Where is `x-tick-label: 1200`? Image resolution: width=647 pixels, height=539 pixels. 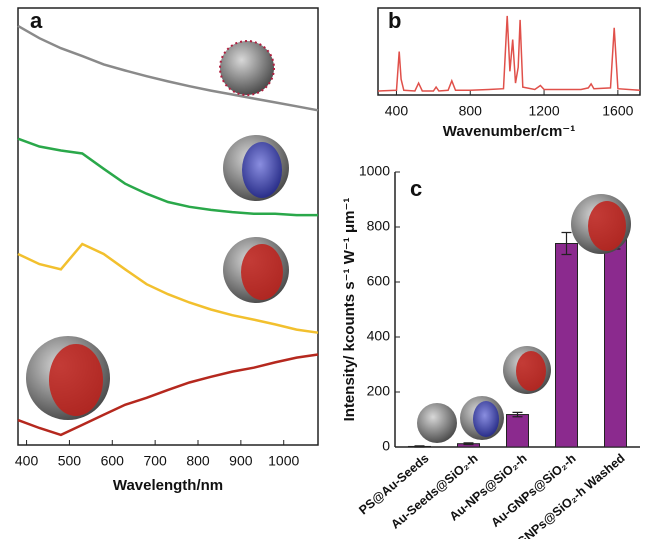 x-tick-label: 1200 is located at coordinates (543, 111).